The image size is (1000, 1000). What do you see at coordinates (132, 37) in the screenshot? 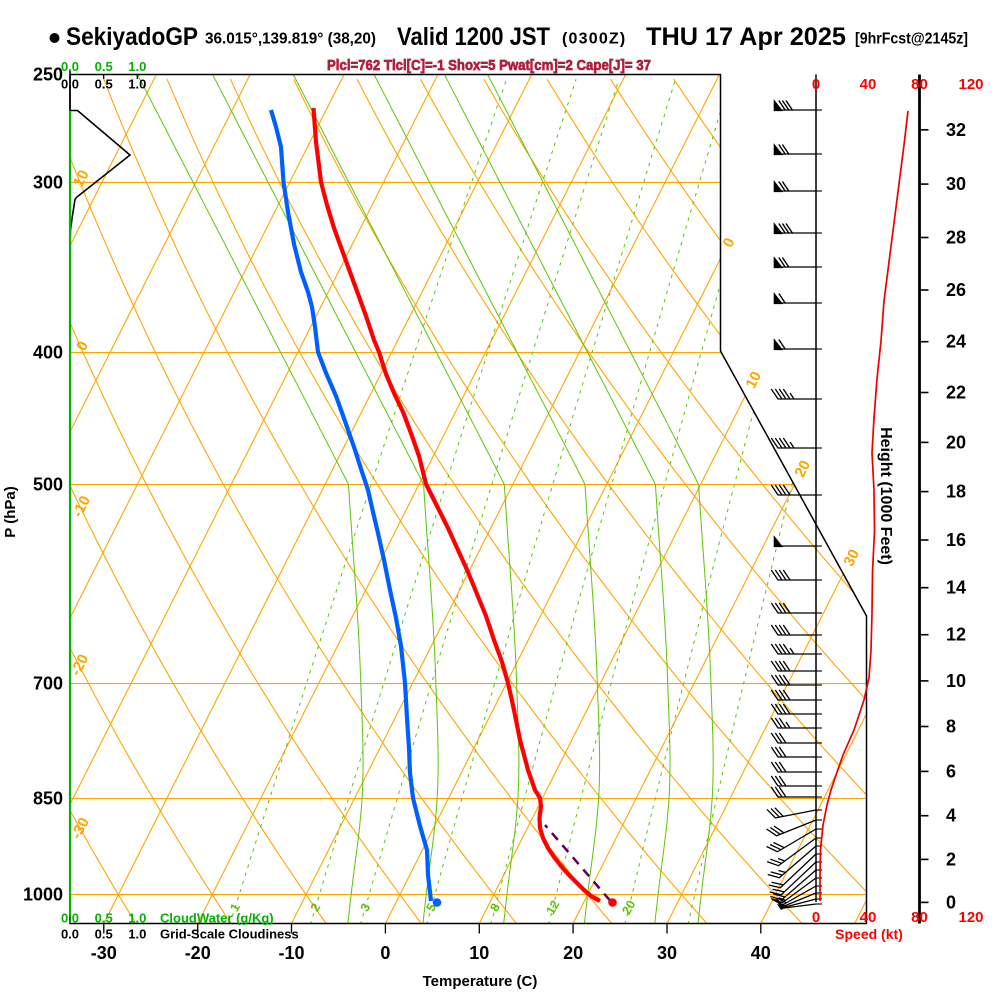
I see `svg-text: SekiyadoGP` at bounding box center [132, 37].